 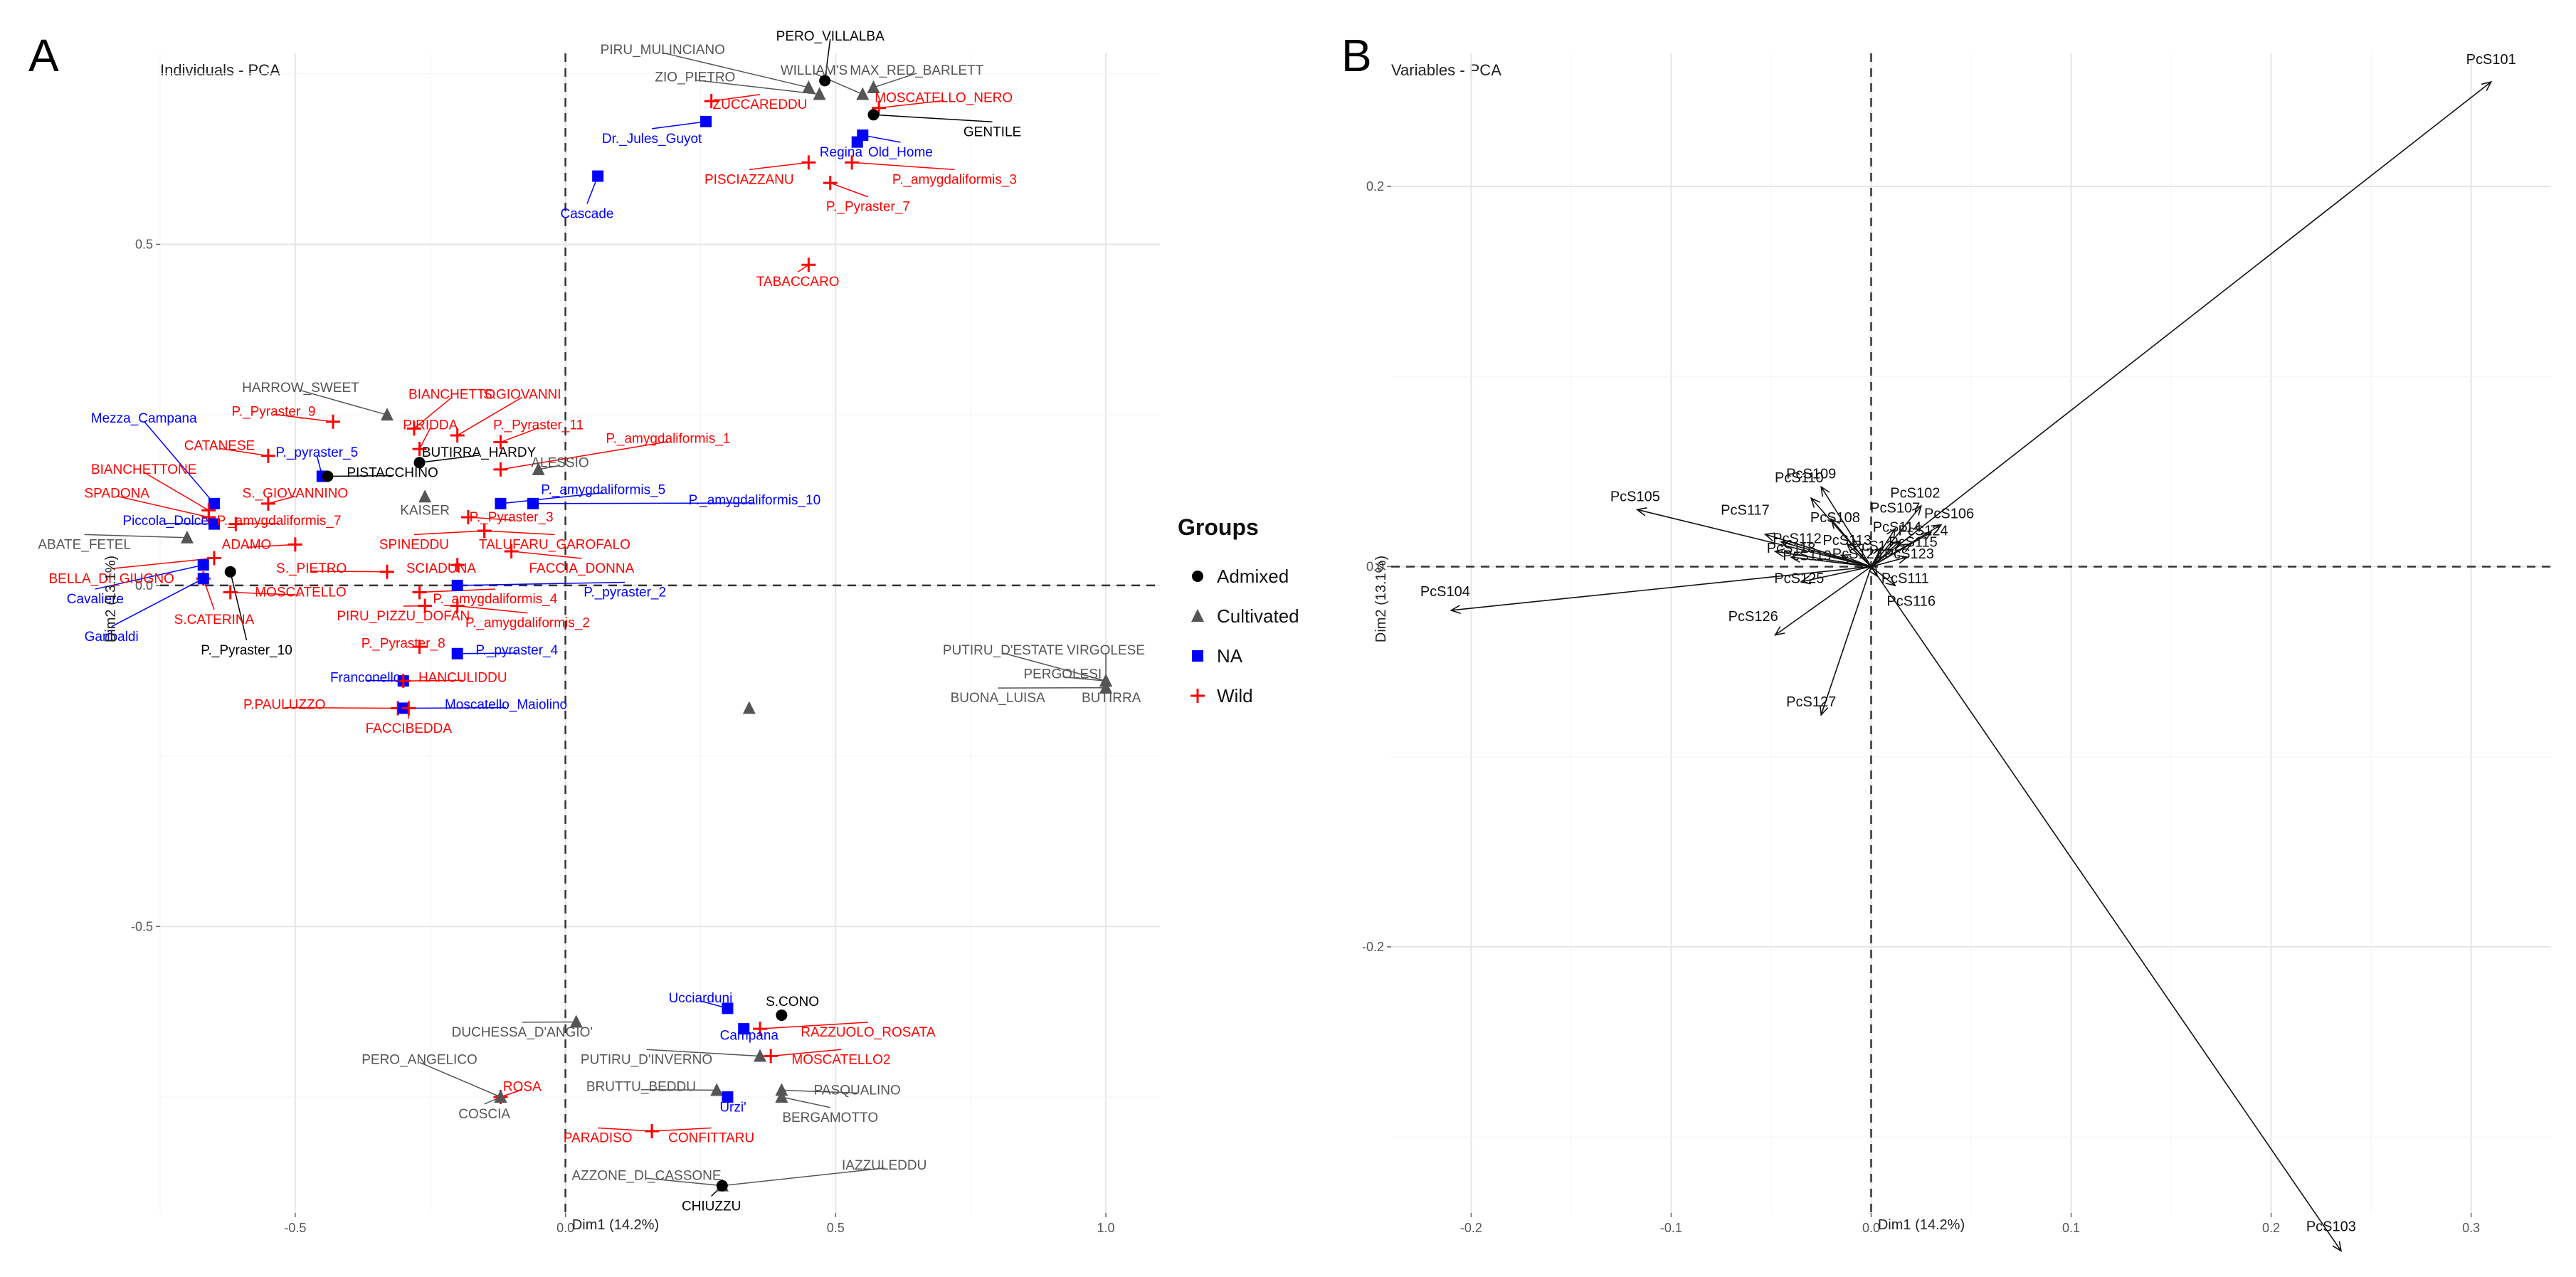 What do you see at coordinates (1373, 947) in the screenshot?
I see `y-tick-label: -0.2` at bounding box center [1373, 947].